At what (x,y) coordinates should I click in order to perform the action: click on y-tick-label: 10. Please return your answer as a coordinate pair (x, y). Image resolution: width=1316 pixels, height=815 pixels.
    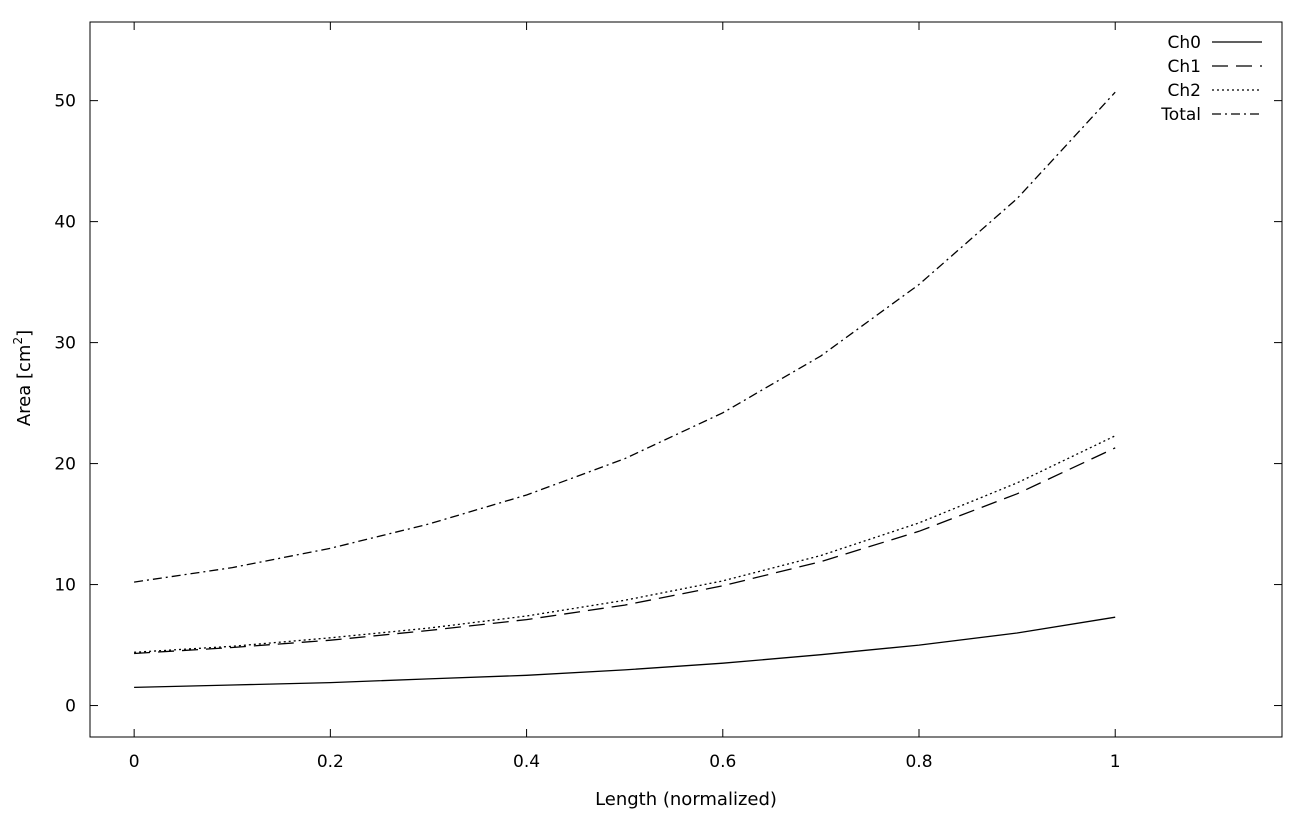
    Looking at the image, I should click on (65, 586).